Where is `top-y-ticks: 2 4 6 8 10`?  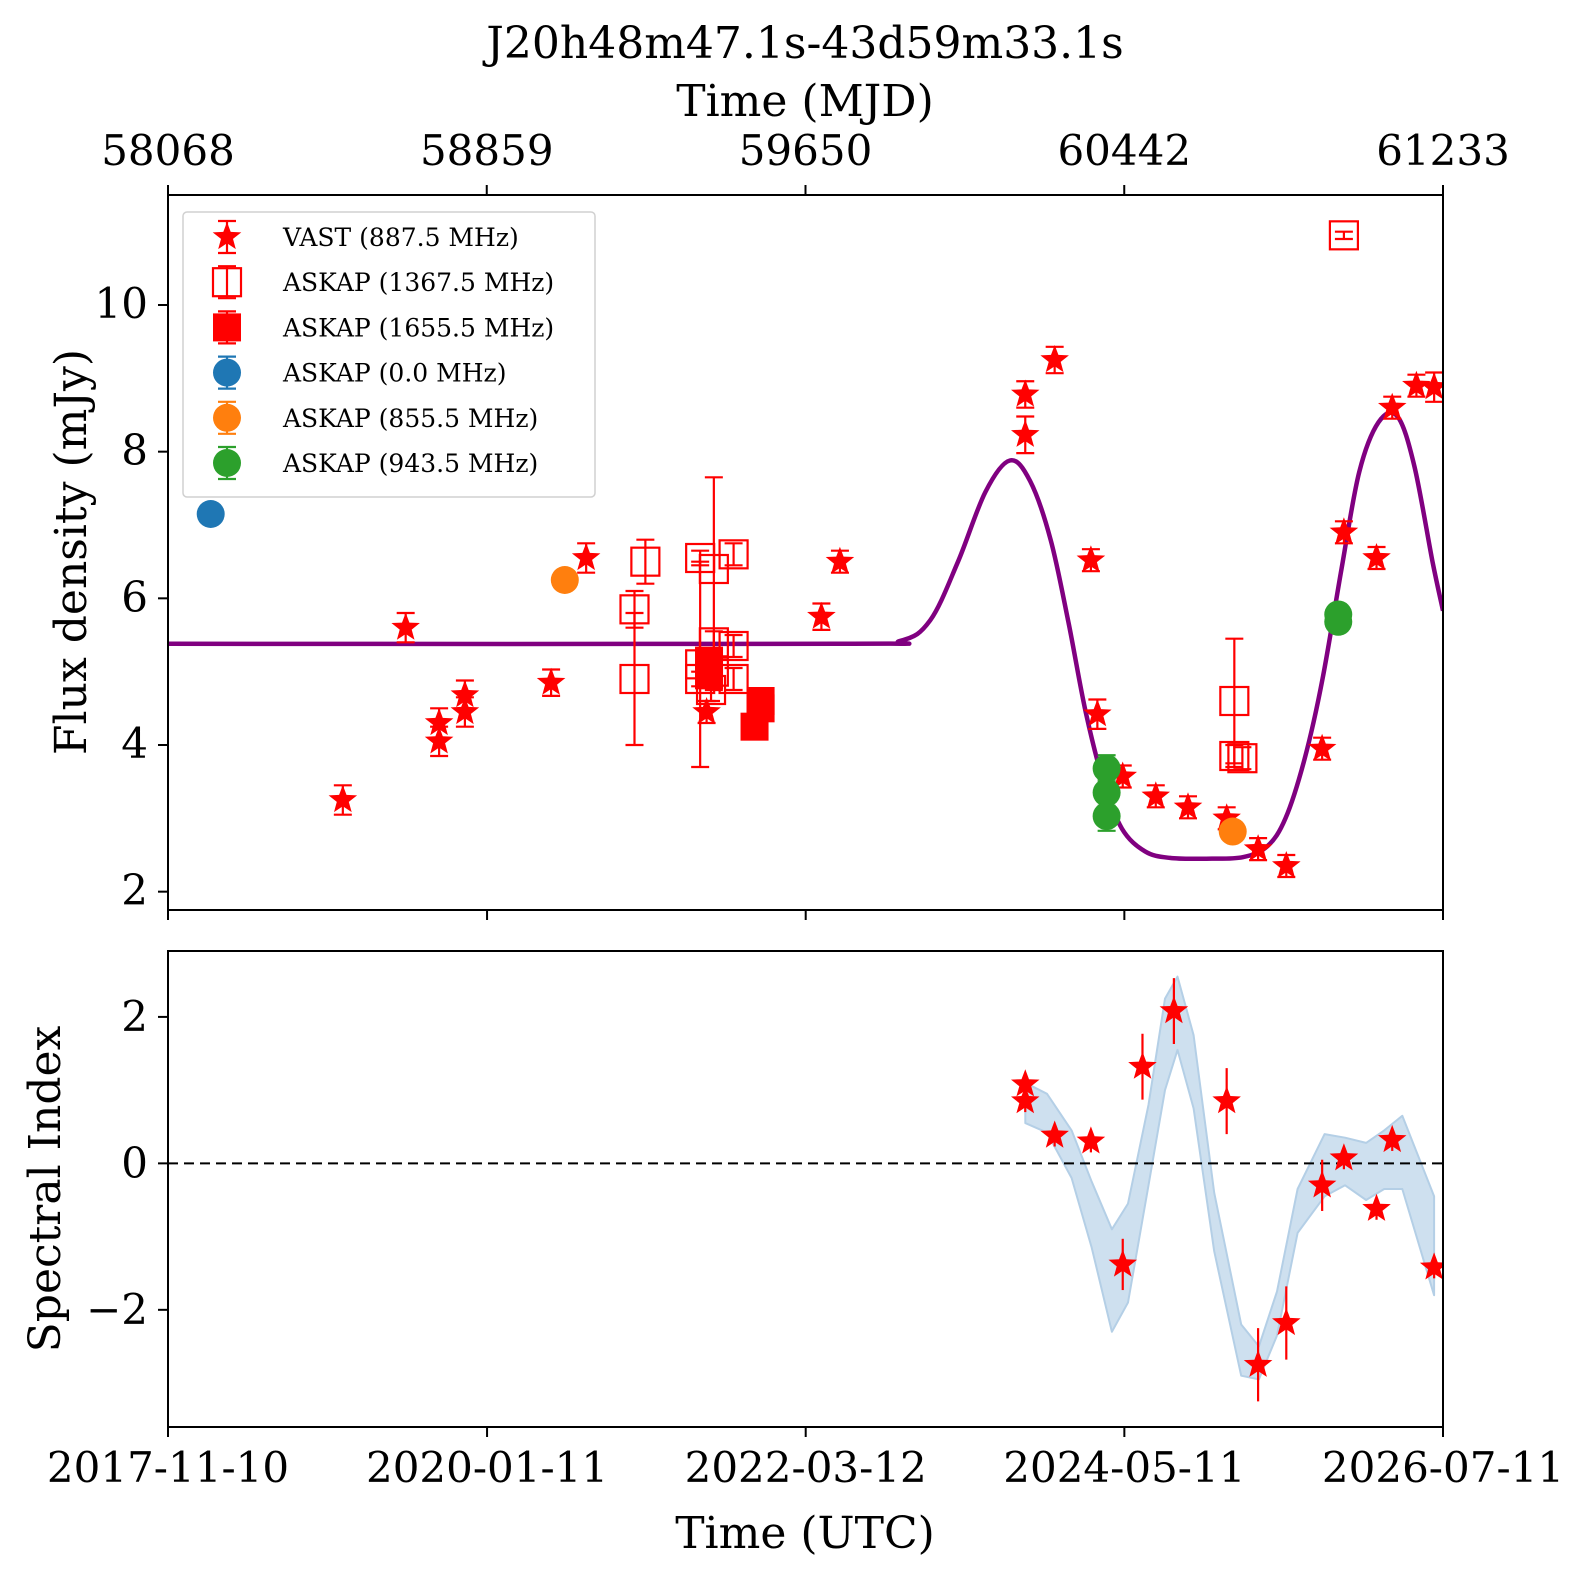
top-y-ticks: 2 4 6 8 10 is located at coordinates (131, 597).